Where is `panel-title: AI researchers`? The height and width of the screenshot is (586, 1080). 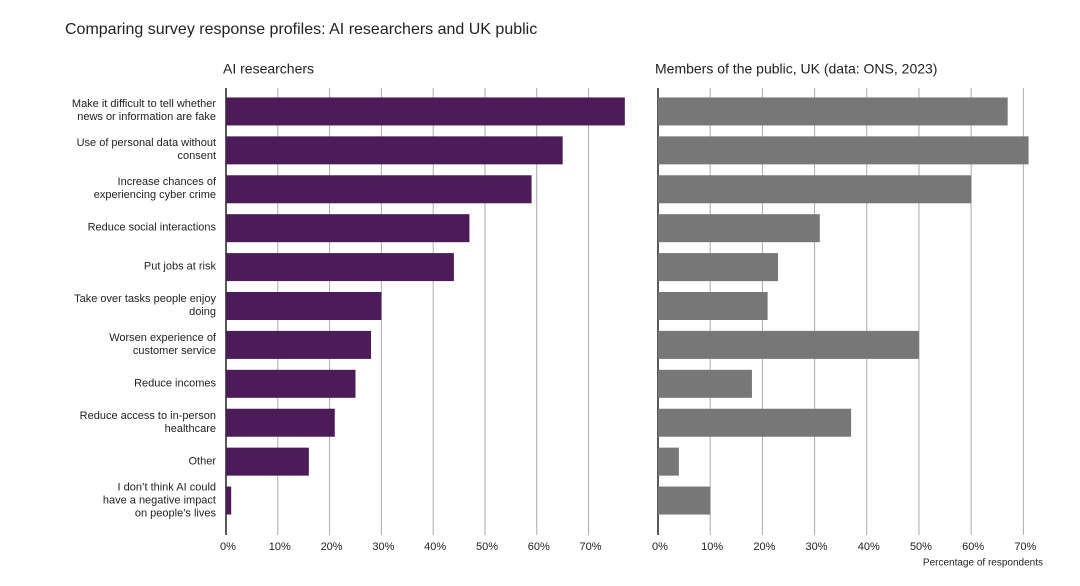 panel-title: AI researchers is located at coordinates (268, 69).